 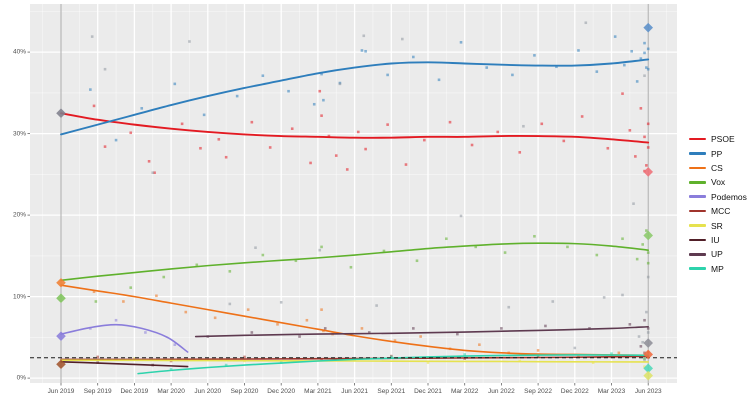 What do you see at coordinates (538, 391) in the screenshot?
I see `x-tick-label: Sep 2022` at bounding box center [538, 391].